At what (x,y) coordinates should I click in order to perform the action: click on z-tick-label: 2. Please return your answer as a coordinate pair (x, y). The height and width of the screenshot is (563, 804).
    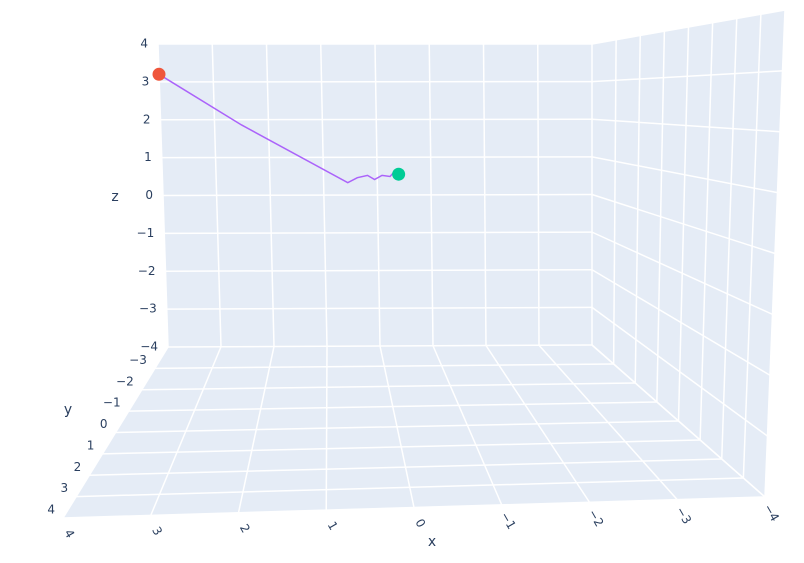
    Looking at the image, I should click on (147, 119).